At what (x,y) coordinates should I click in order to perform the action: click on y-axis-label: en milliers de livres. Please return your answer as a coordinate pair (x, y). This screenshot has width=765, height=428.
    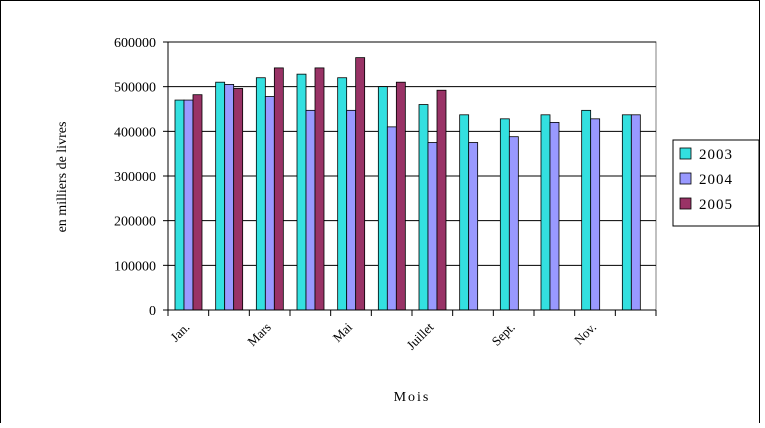
    Looking at the image, I should click on (62, 177).